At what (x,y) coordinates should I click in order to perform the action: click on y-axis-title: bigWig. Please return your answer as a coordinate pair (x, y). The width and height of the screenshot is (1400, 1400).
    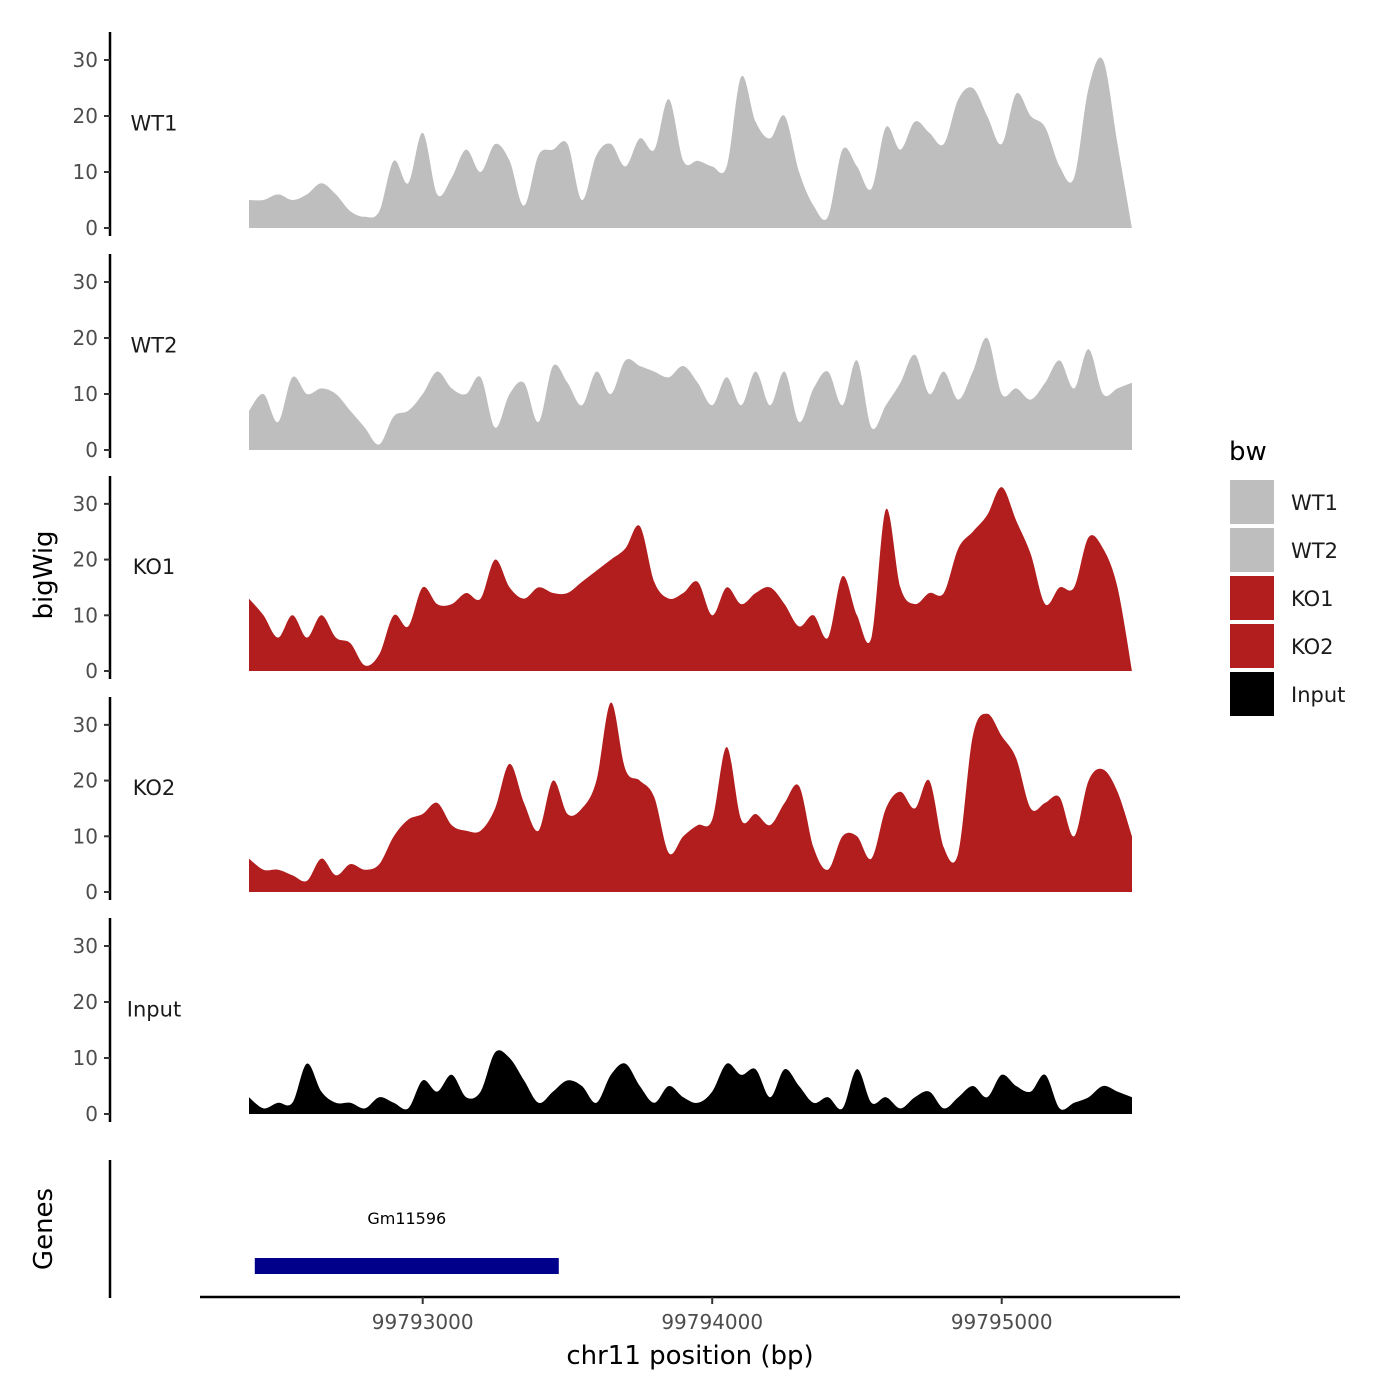
    Looking at the image, I should click on (44, 574).